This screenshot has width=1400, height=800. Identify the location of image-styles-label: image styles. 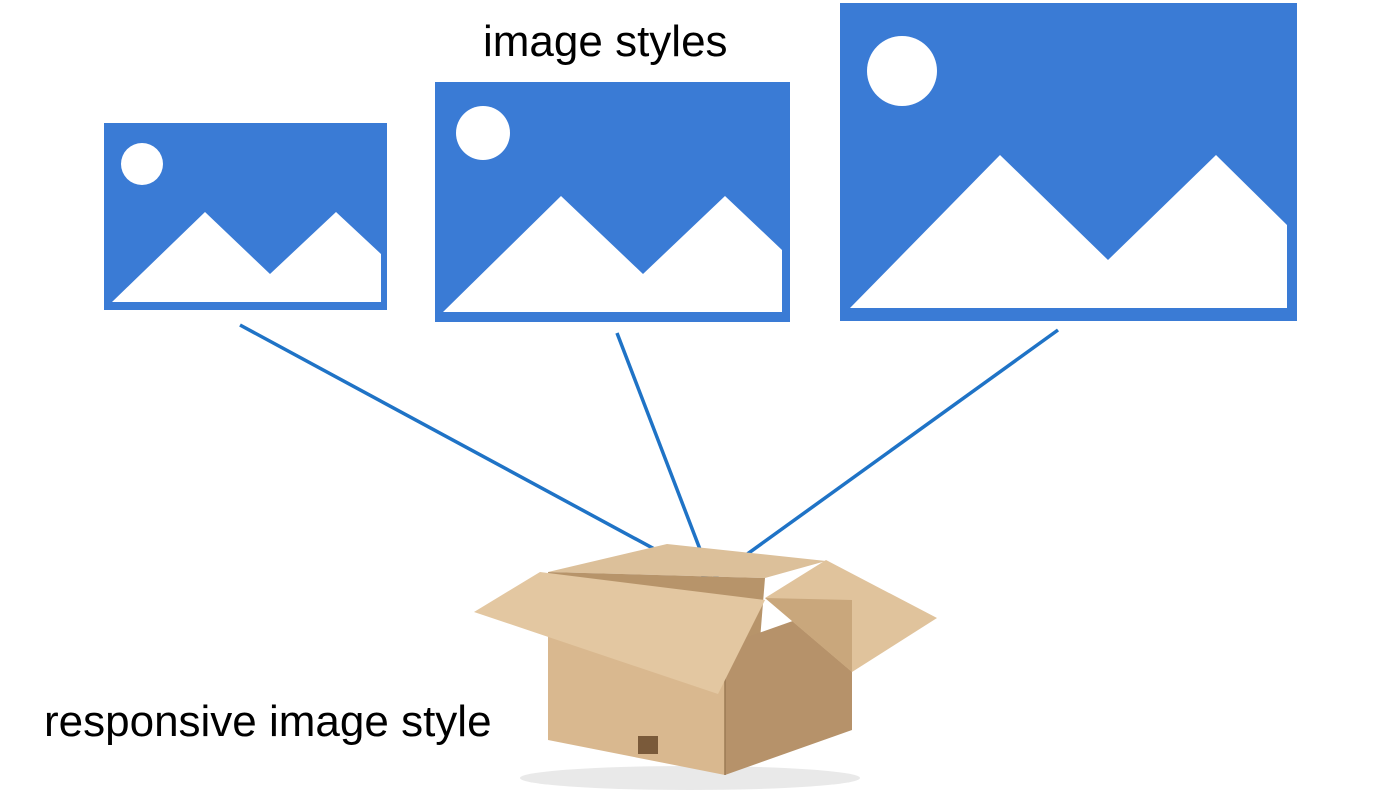
(605, 41).